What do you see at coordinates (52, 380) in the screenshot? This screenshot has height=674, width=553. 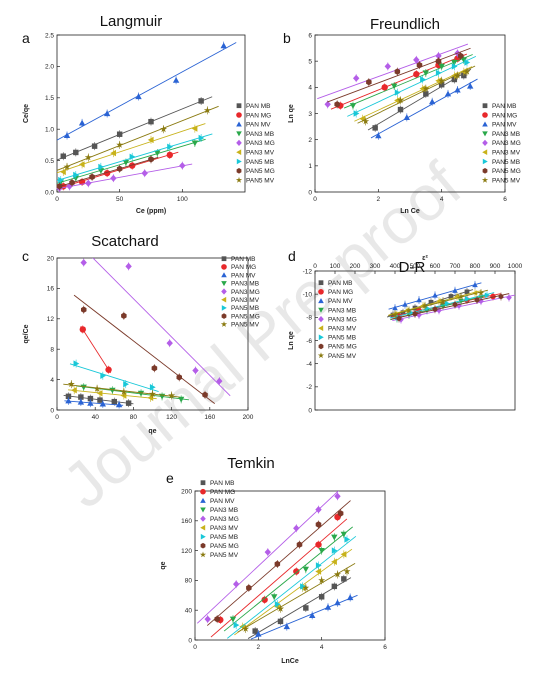 I see `y-tick-label: 4` at bounding box center [52, 380].